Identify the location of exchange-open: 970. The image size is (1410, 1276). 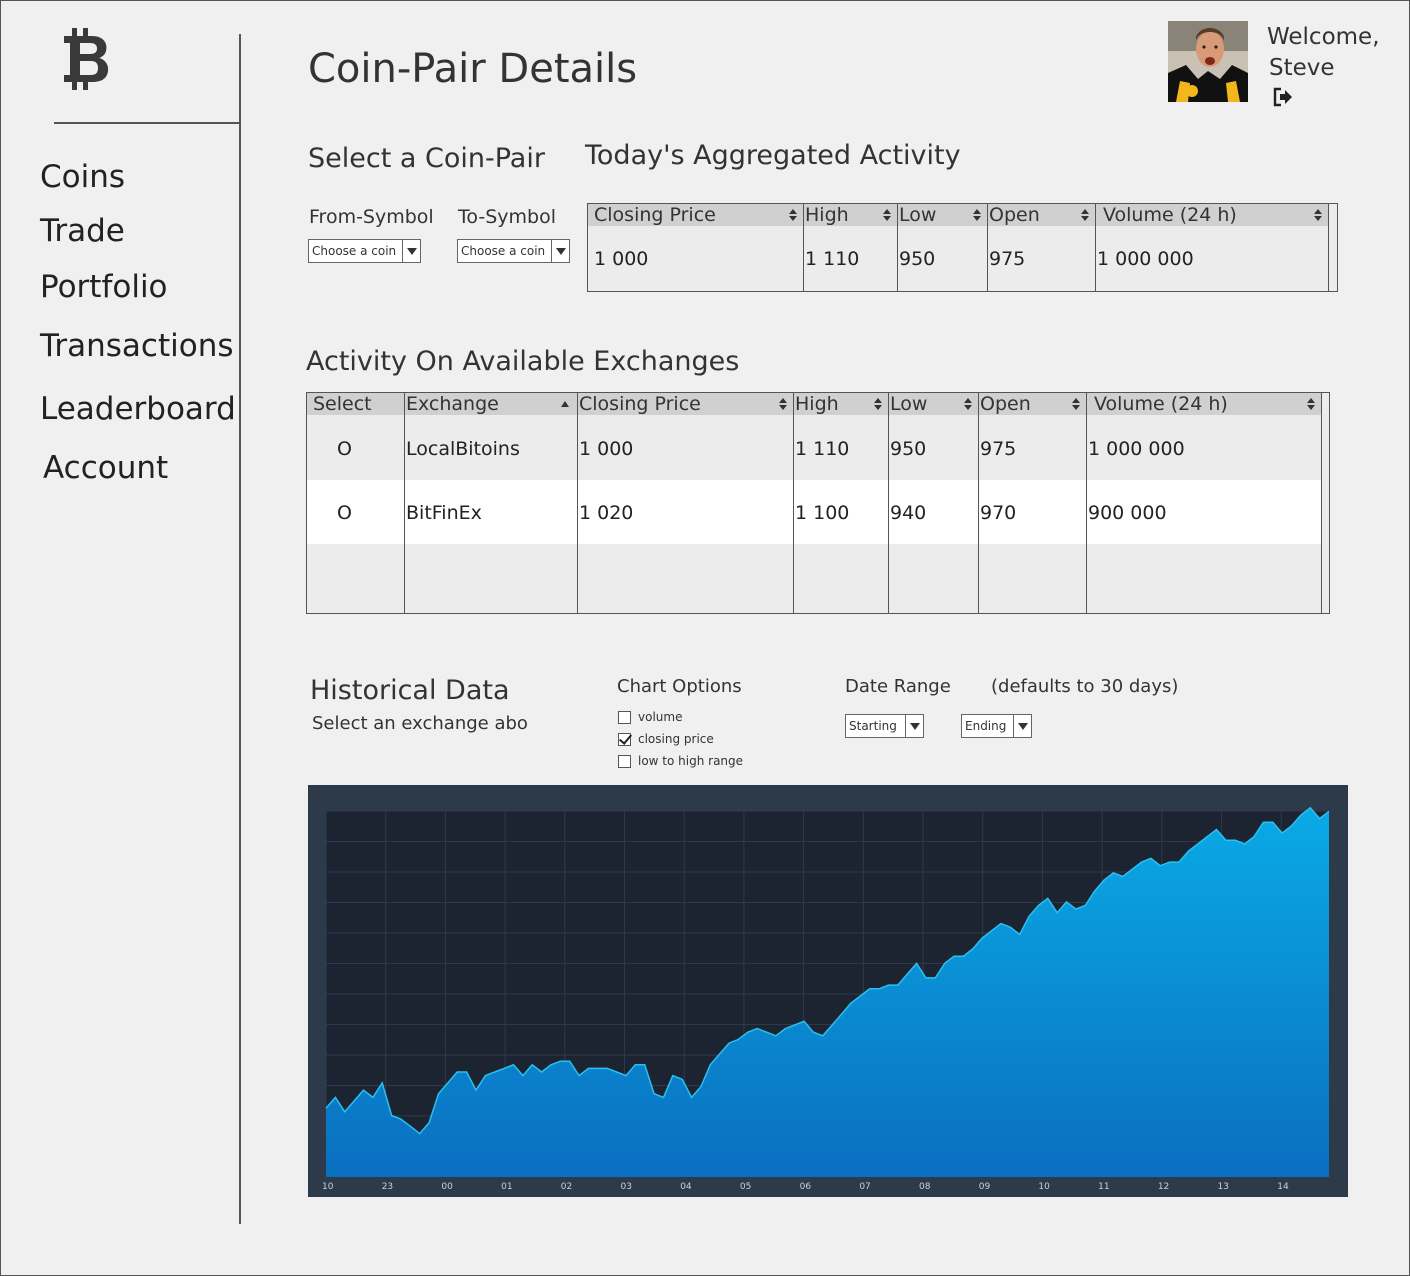
(998, 513).